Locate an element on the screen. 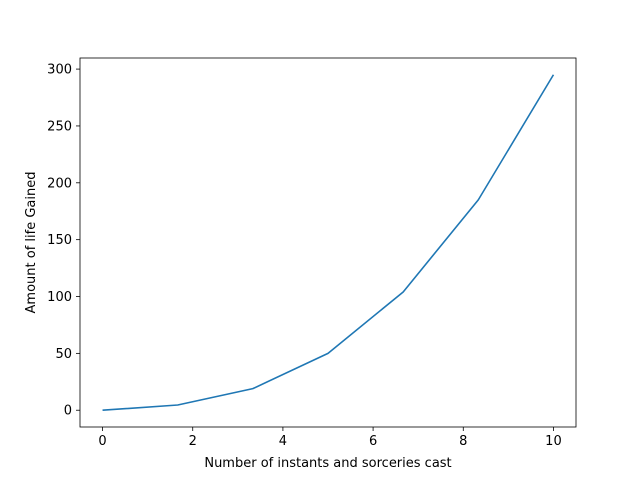 This screenshot has width=640, height=480. x-tick-label: 0 is located at coordinates (102, 441).